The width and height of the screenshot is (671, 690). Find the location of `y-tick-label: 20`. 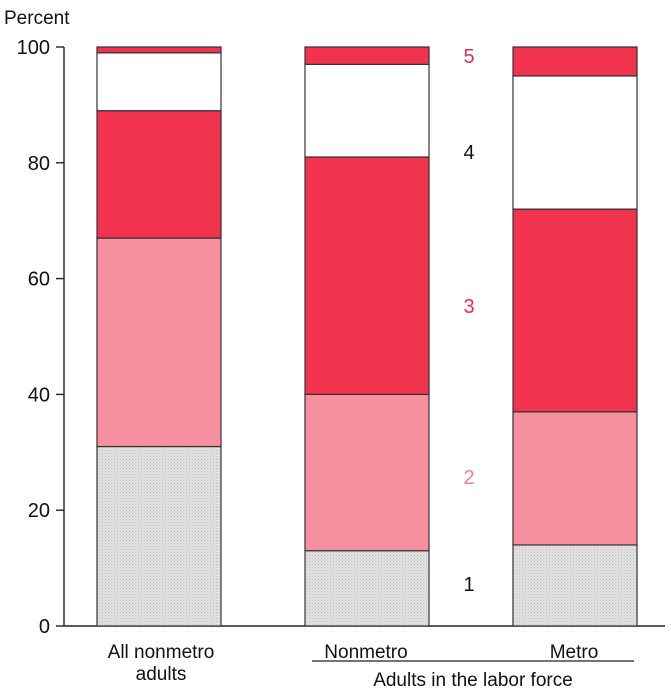

y-tick-label: 20 is located at coordinates (39, 511).